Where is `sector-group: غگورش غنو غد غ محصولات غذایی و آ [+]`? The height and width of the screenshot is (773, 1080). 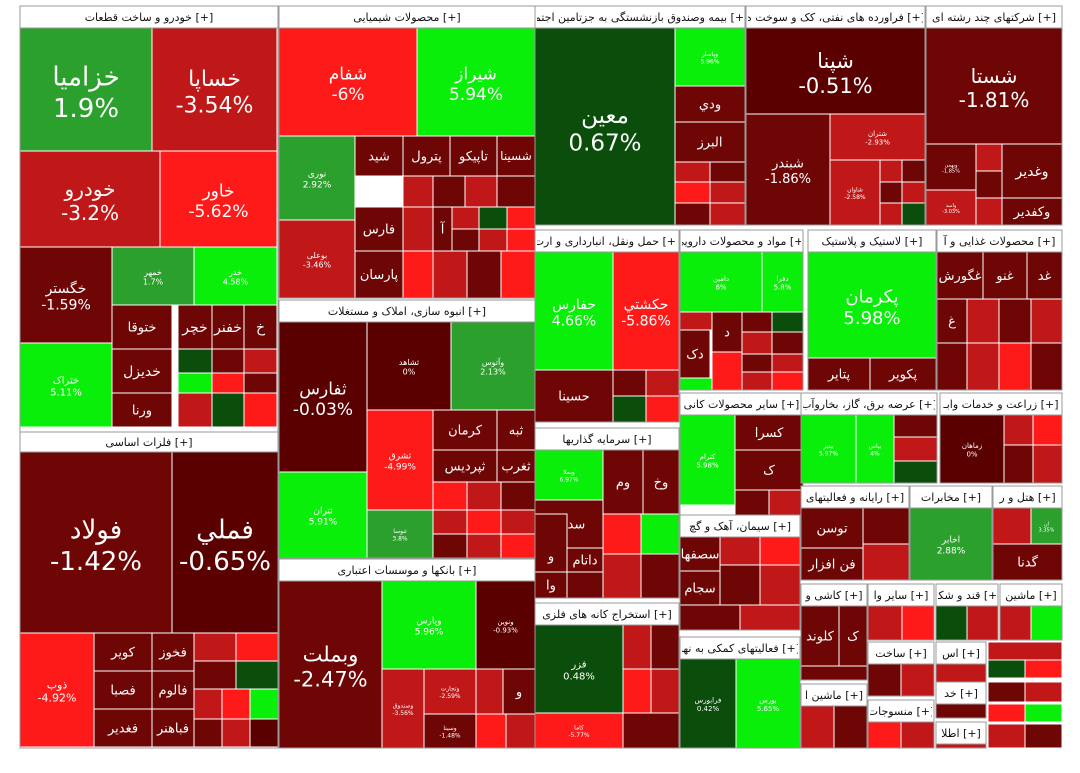 sector-group: غگورش غنو غد غ محصولات غذایی و آ [+] is located at coordinates (999, 310).